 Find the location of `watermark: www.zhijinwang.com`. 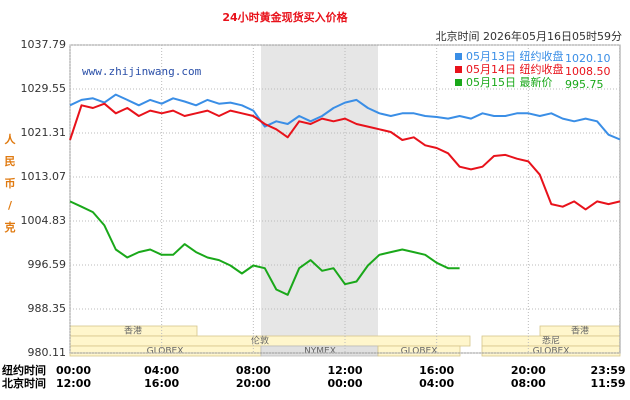

watermark: www.zhijinwang.com is located at coordinates (142, 71).